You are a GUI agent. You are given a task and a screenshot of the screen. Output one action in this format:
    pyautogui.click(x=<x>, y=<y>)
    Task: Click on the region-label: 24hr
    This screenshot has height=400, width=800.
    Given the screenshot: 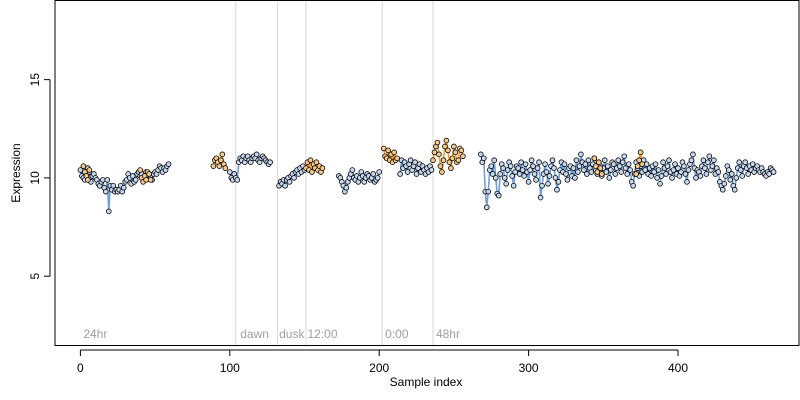 What is the action you would take?
    pyautogui.click(x=95, y=334)
    